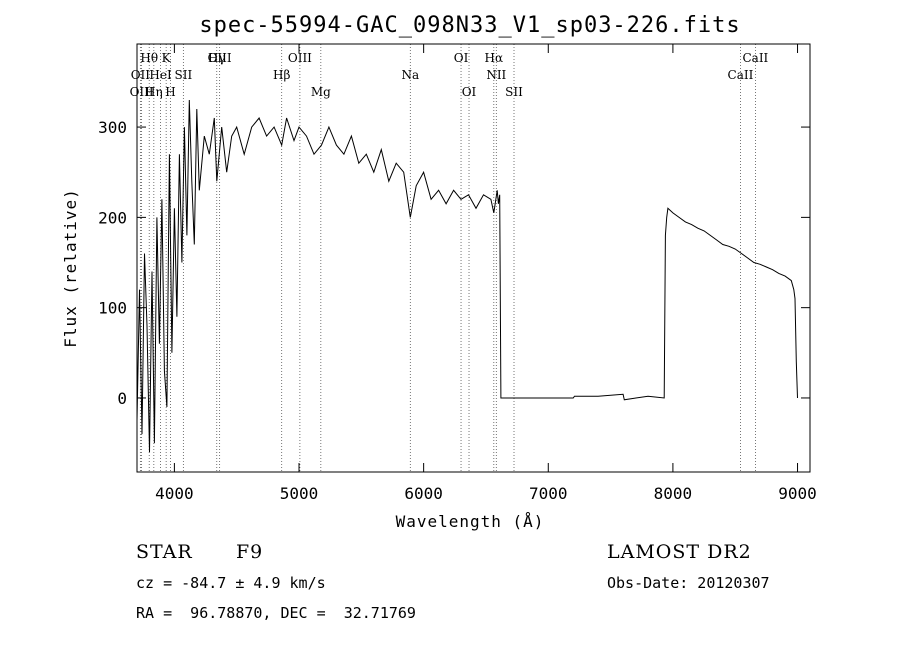 The width and height of the screenshot is (900, 650). Describe the element at coordinates (141, 75) in the screenshot. I see `spectral-line-label: OII` at that location.